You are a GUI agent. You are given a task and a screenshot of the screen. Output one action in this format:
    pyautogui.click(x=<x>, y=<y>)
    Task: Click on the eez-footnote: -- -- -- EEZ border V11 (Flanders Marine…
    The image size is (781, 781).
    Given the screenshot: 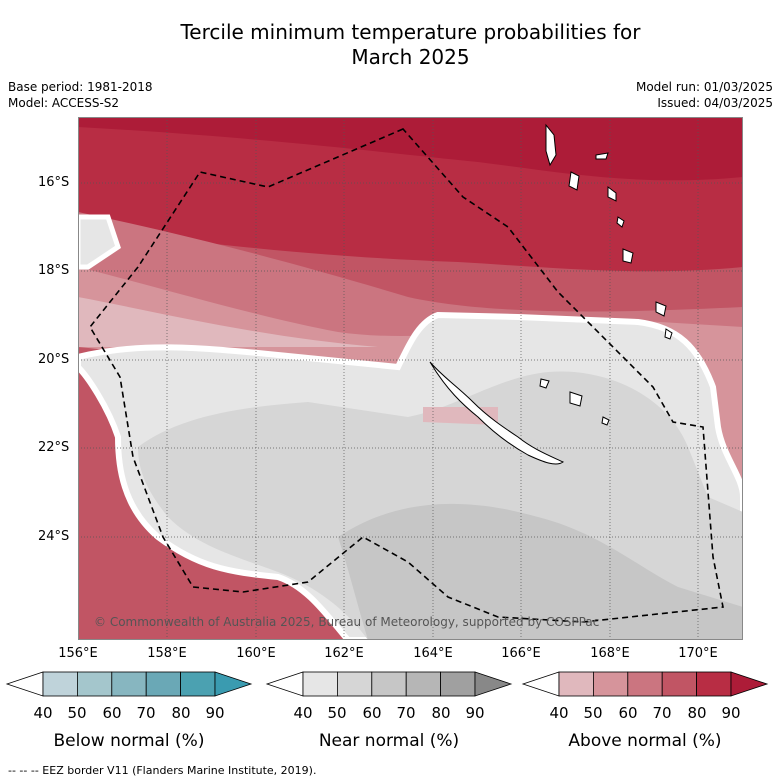 What is the action you would take?
    pyautogui.click(x=162, y=770)
    